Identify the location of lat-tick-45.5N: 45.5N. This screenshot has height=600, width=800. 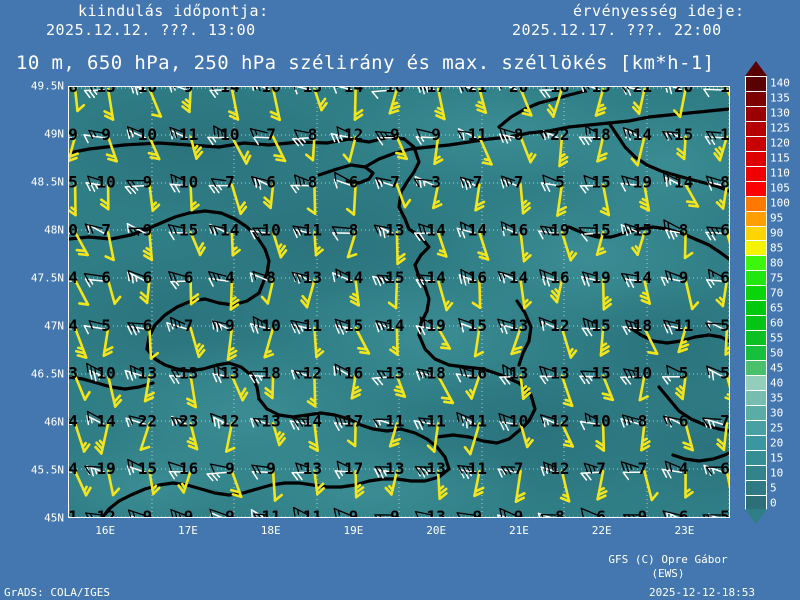
(47, 470).